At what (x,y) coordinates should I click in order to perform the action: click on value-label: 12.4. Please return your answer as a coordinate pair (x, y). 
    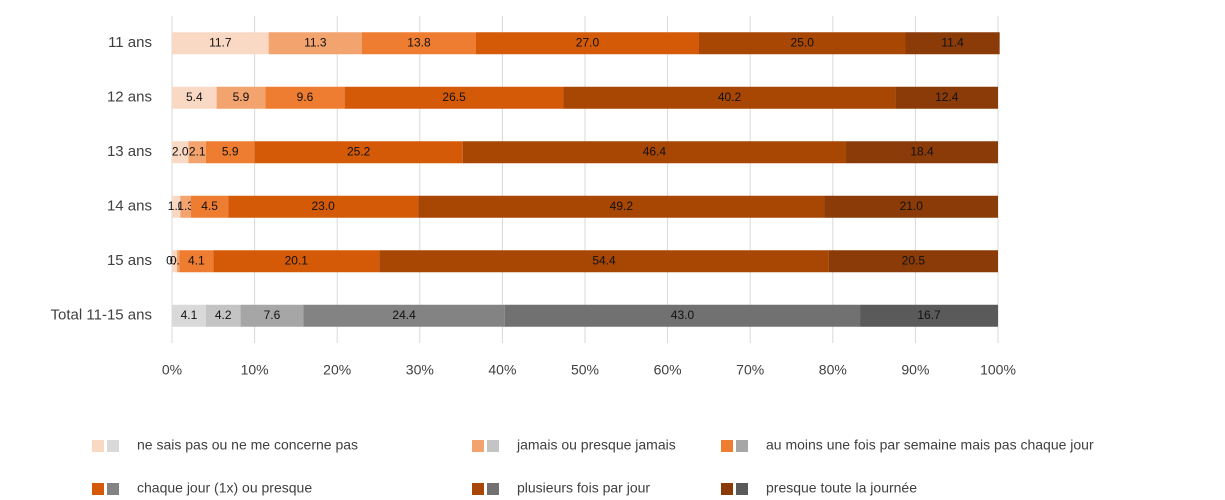
    Looking at the image, I should click on (947, 97).